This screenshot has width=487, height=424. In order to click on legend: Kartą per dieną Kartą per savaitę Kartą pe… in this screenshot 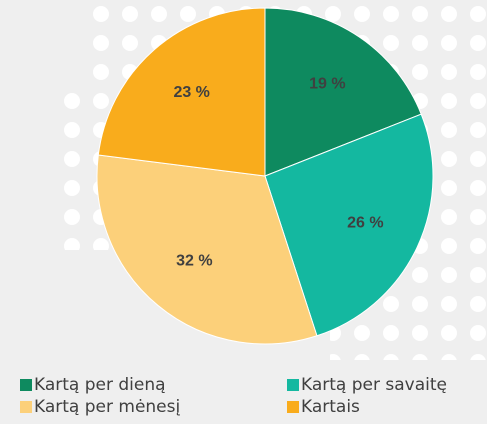, I will do `click(233, 396)`.